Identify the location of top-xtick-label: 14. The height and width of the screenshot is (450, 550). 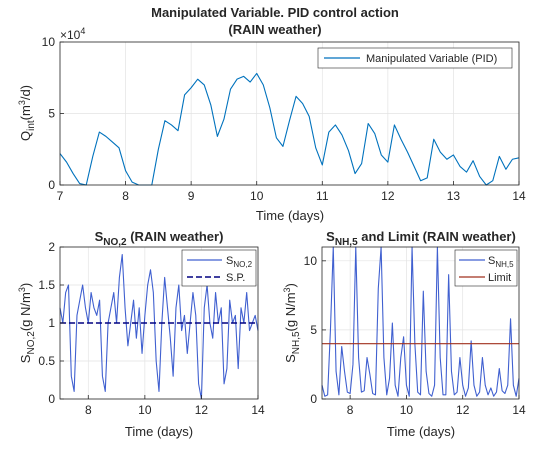
(519, 196).